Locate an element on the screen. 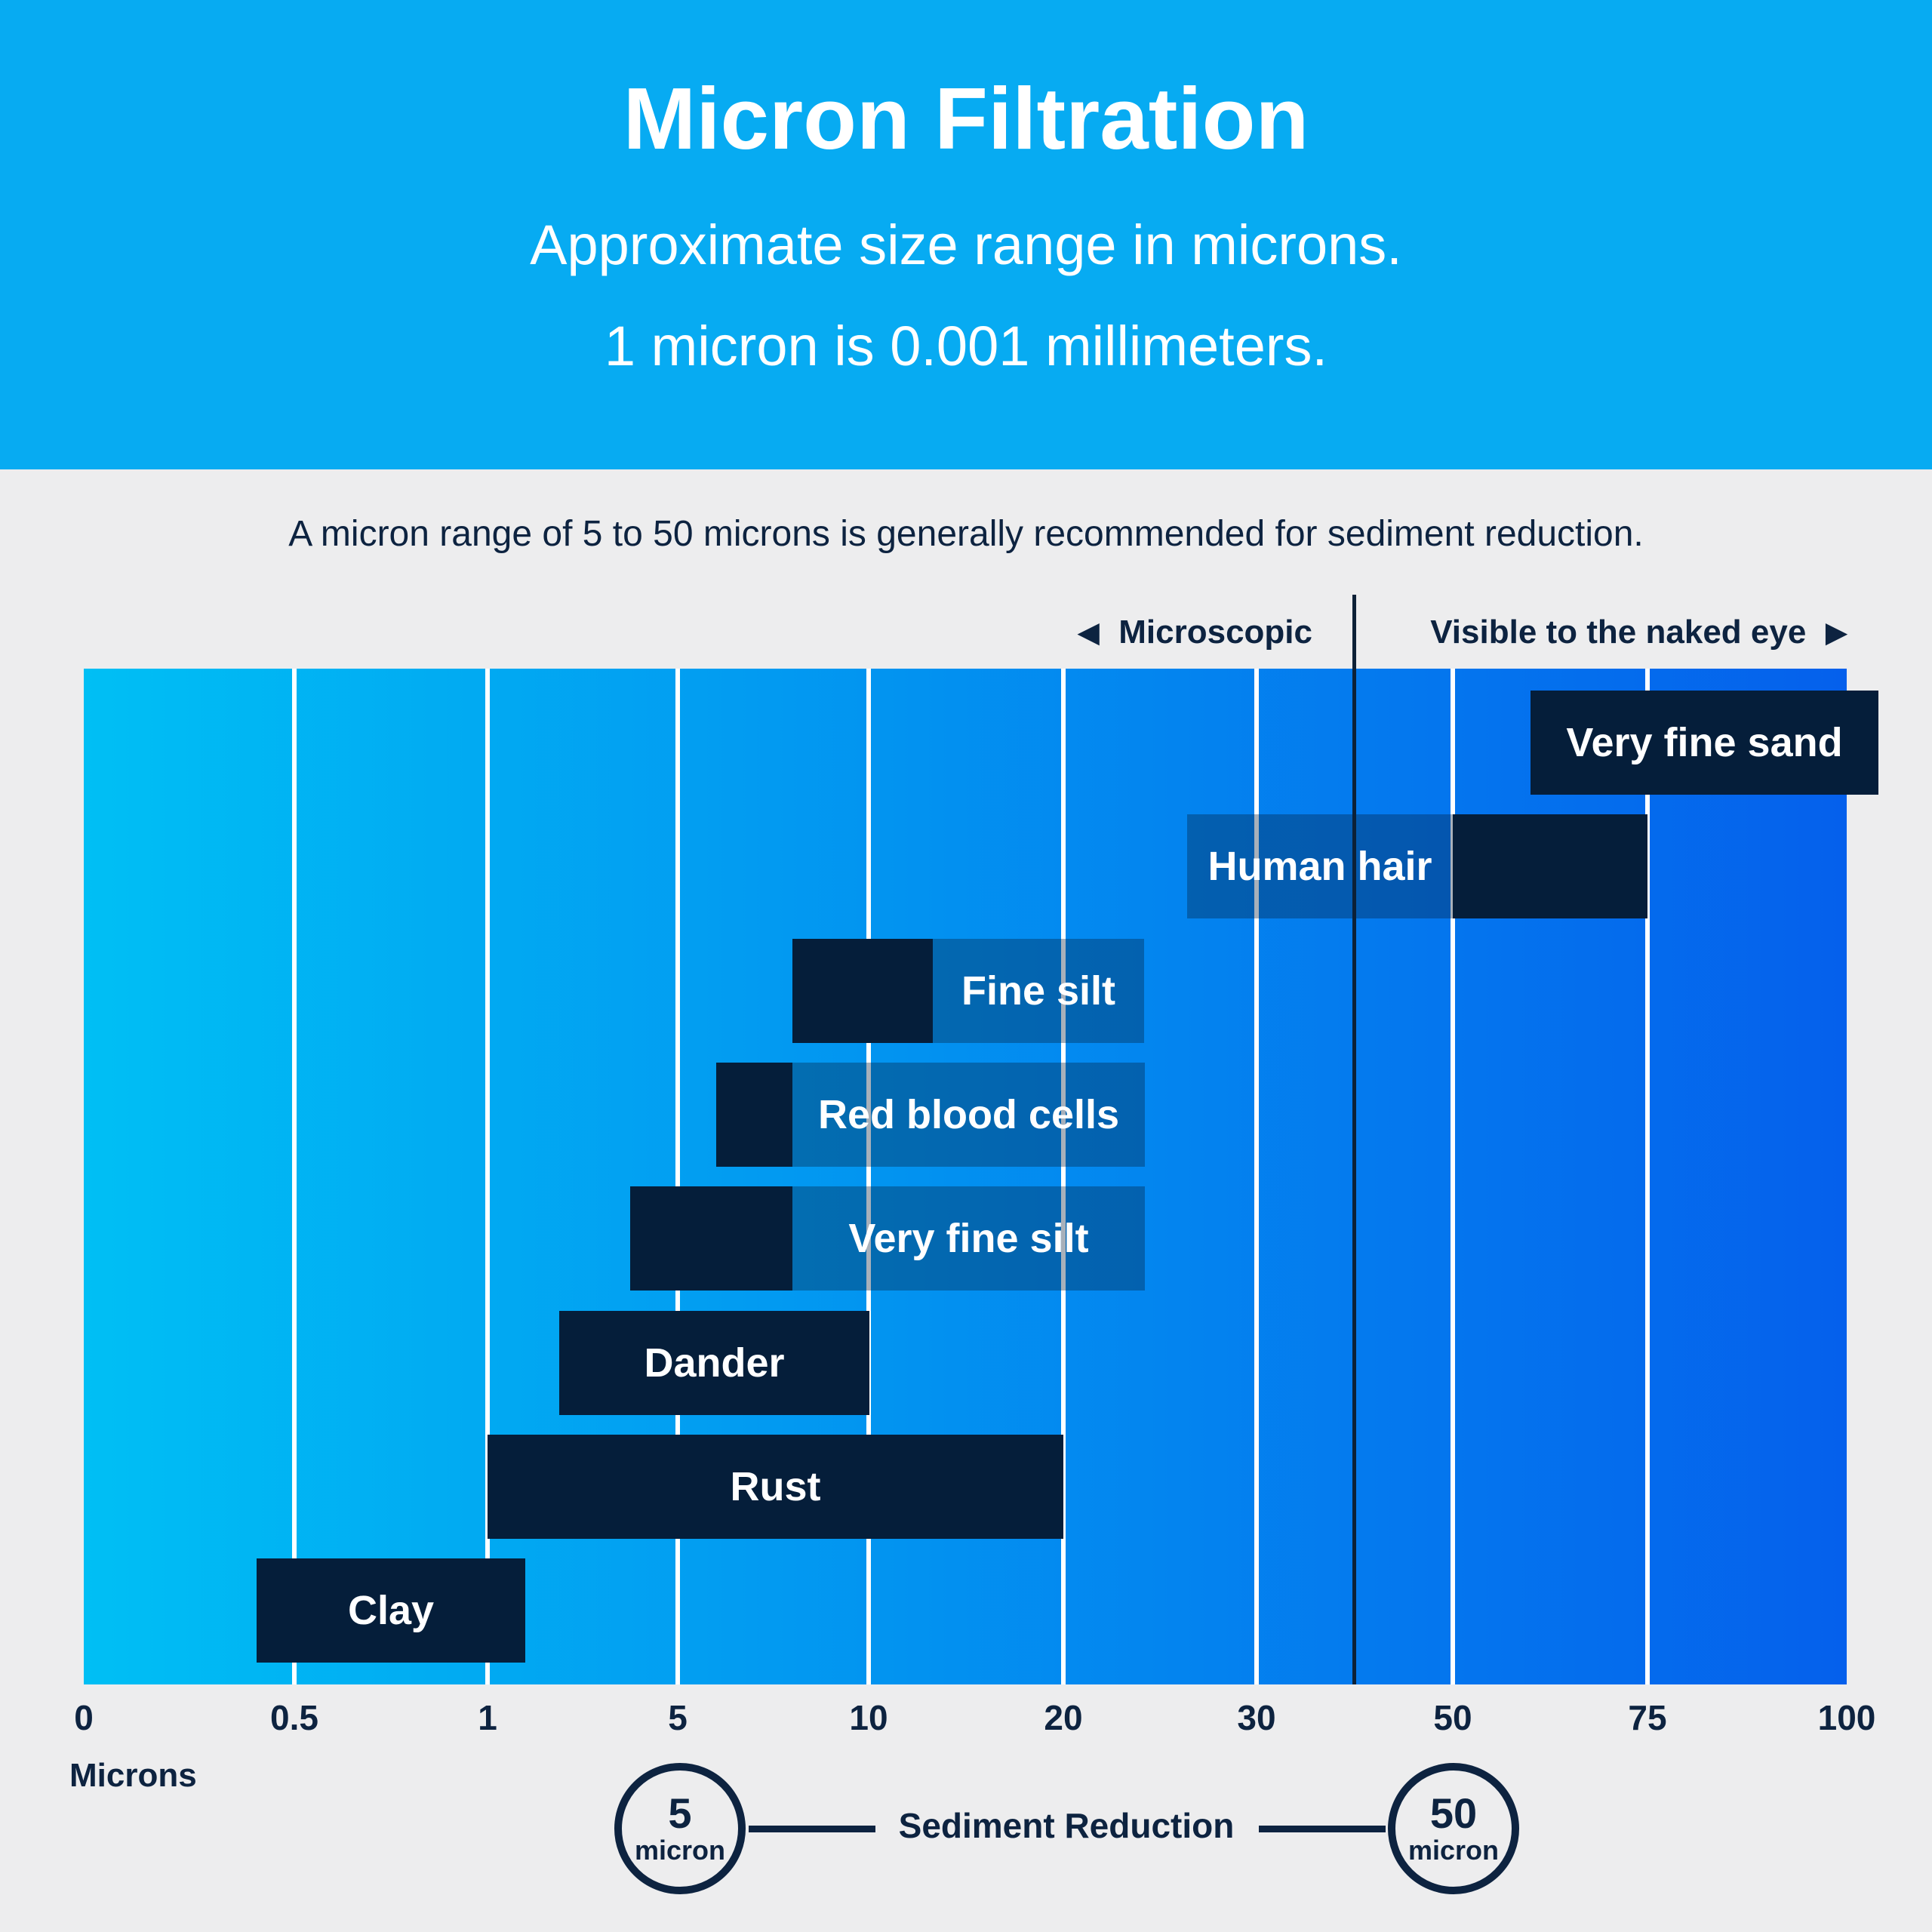 The height and width of the screenshot is (1932, 1932). microscopic-label-group: ◀ Microscopic is located at coordinates (1195, 632).